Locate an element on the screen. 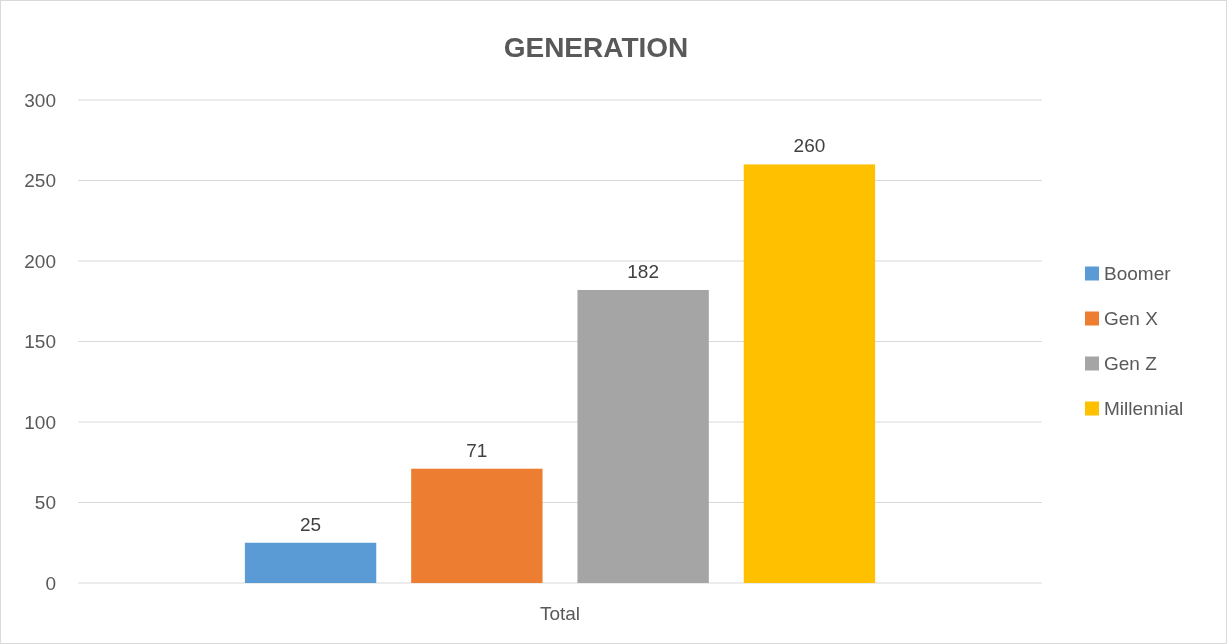  data-label: 260 is located at coordinates (809, 146).